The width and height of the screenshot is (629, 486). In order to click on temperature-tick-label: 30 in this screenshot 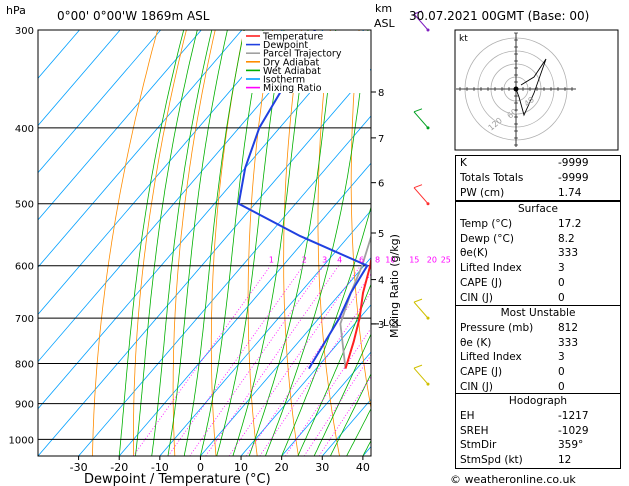, I will do `click(322, 467)`.